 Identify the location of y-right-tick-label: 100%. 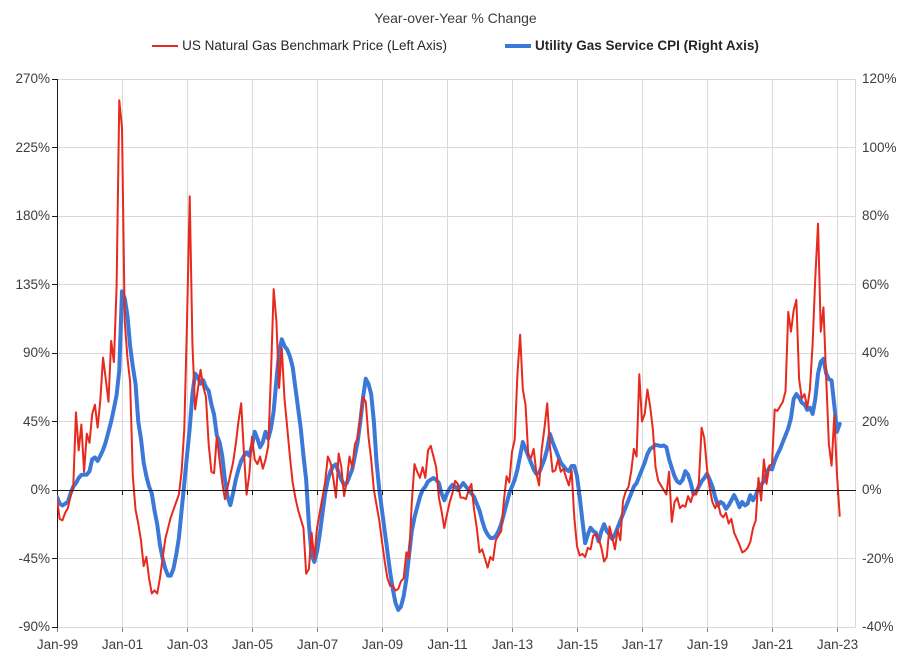
(879, 147).